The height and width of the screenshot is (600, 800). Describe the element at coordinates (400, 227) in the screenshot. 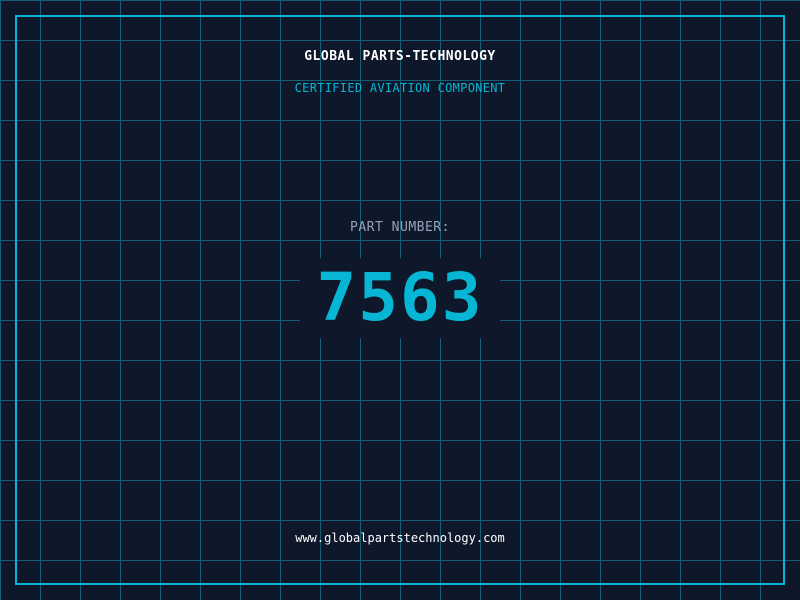

I see `part-number-label: PART NUMBER:` at that location.